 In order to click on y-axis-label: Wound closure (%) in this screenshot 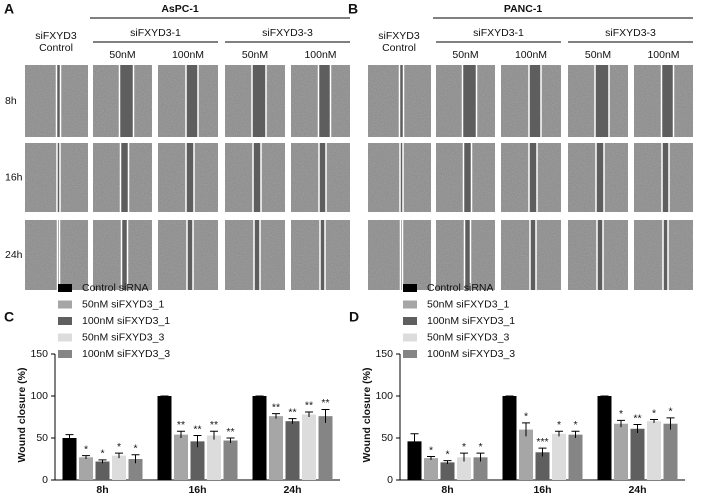, I will do `click(22, 415)`.